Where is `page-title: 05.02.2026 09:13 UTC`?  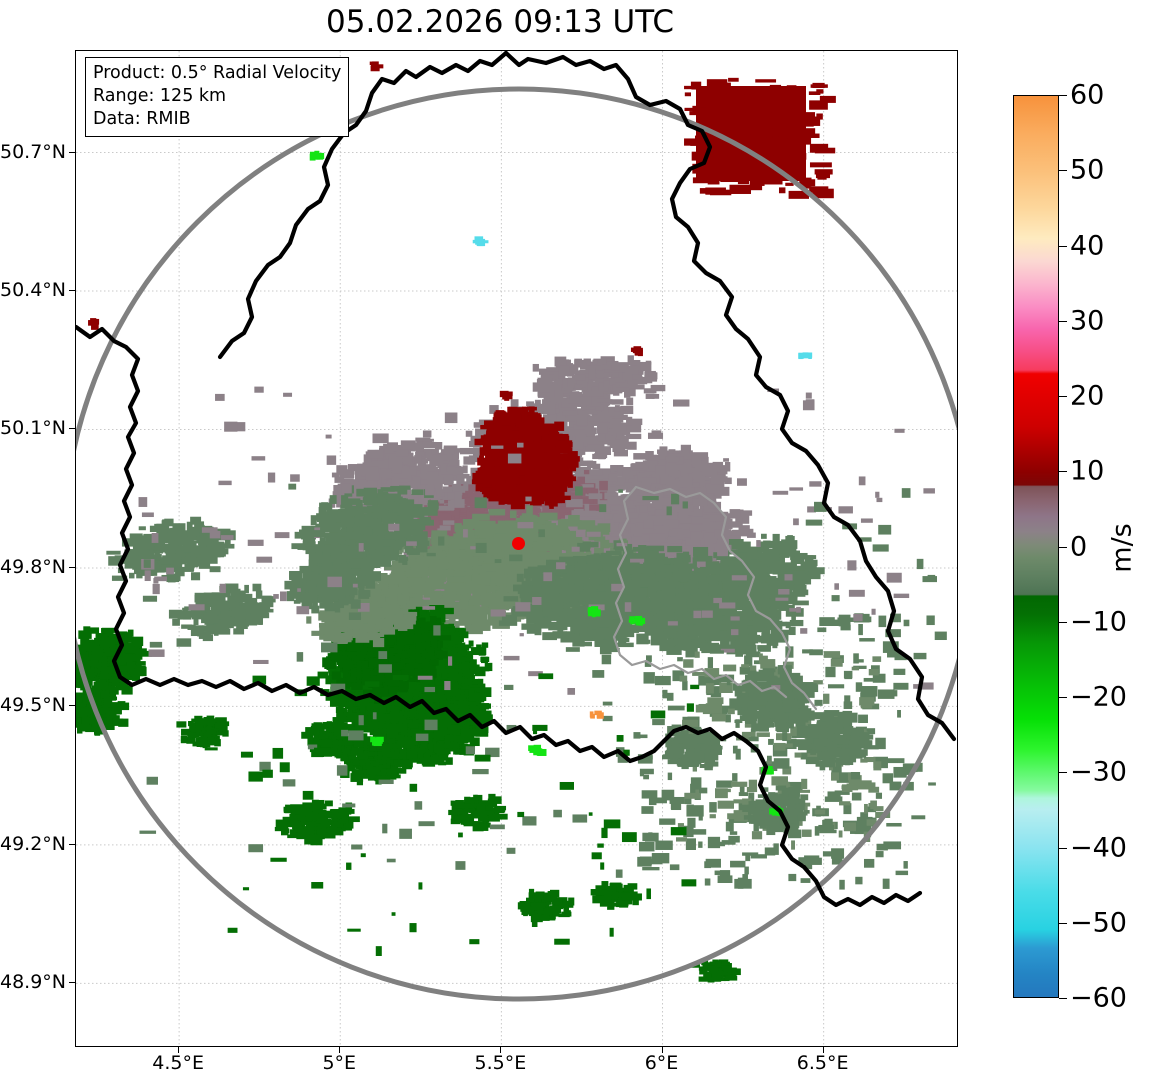 page-title: 05.02.2026 09:13 UTC is located at coordinates (500, 22).